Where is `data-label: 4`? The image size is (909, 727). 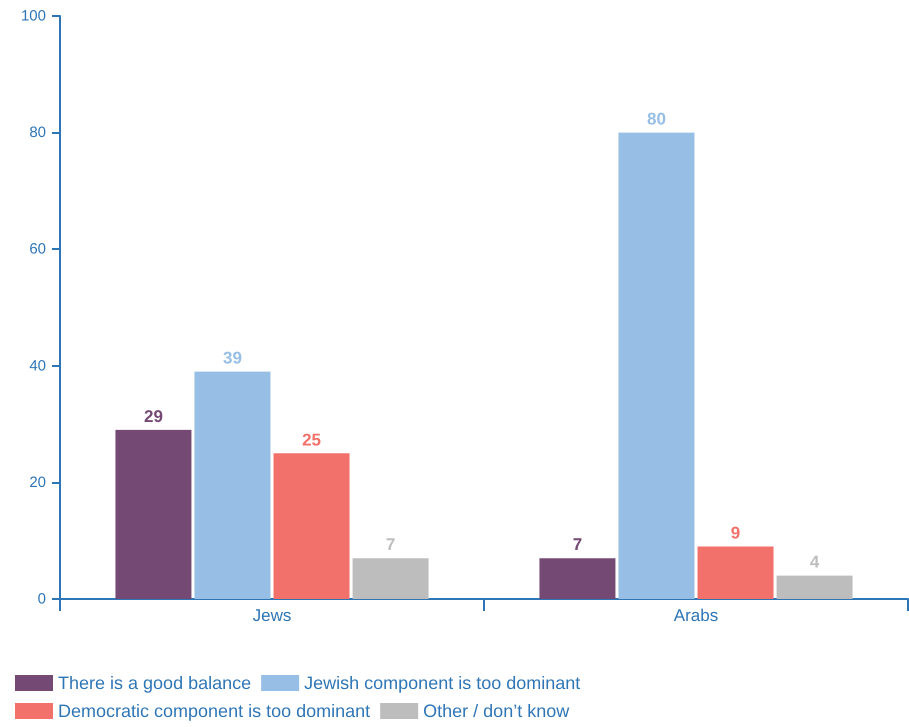 data-label: 4 is located at coordinates (815, 562).